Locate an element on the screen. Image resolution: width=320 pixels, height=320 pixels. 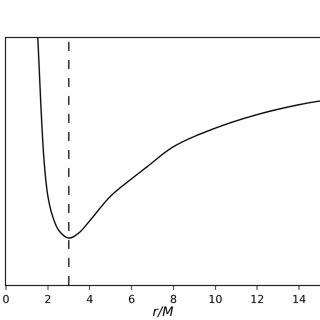
x-tick-label: 12 is located at coordinates (257, 299).